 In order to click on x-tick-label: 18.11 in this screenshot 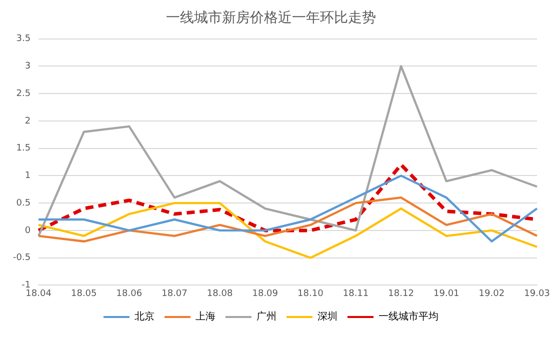, I will do `click(355, 293)`.